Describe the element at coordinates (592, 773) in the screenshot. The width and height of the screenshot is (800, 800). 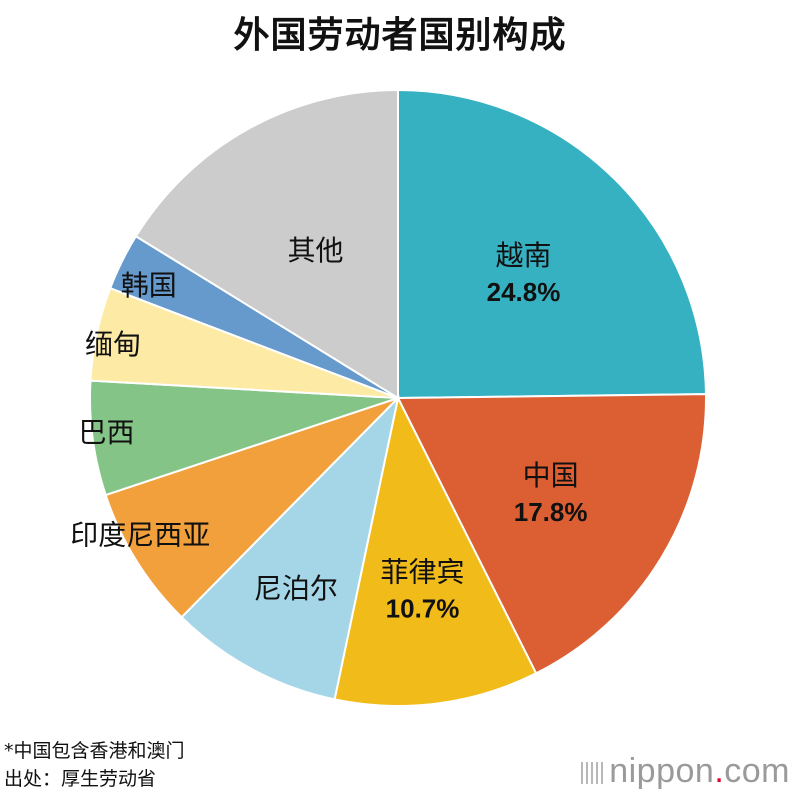
I see `brand-bars-icon` at that location.